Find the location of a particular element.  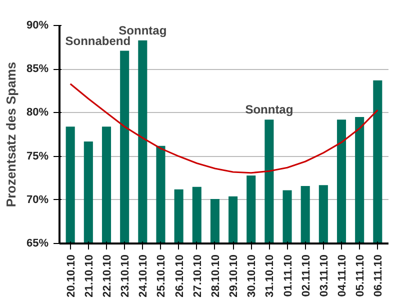

y-tick-label: 90% is located at coordinates (37, 26).